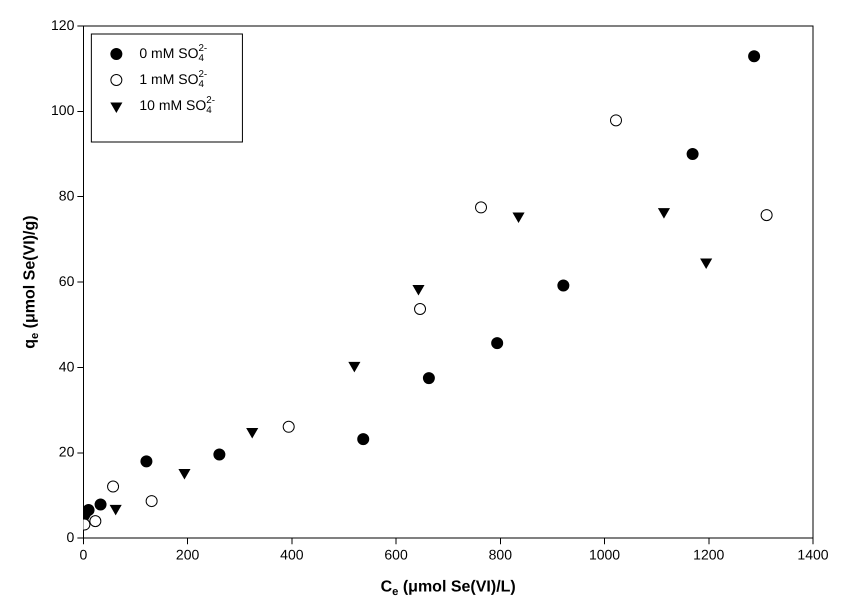 This screenshot has height=613, width=849. What do you see at coordinates (709, 554) in the screenshot?
I see `x-tick-label: 1200` at bounding box center [709, 554].